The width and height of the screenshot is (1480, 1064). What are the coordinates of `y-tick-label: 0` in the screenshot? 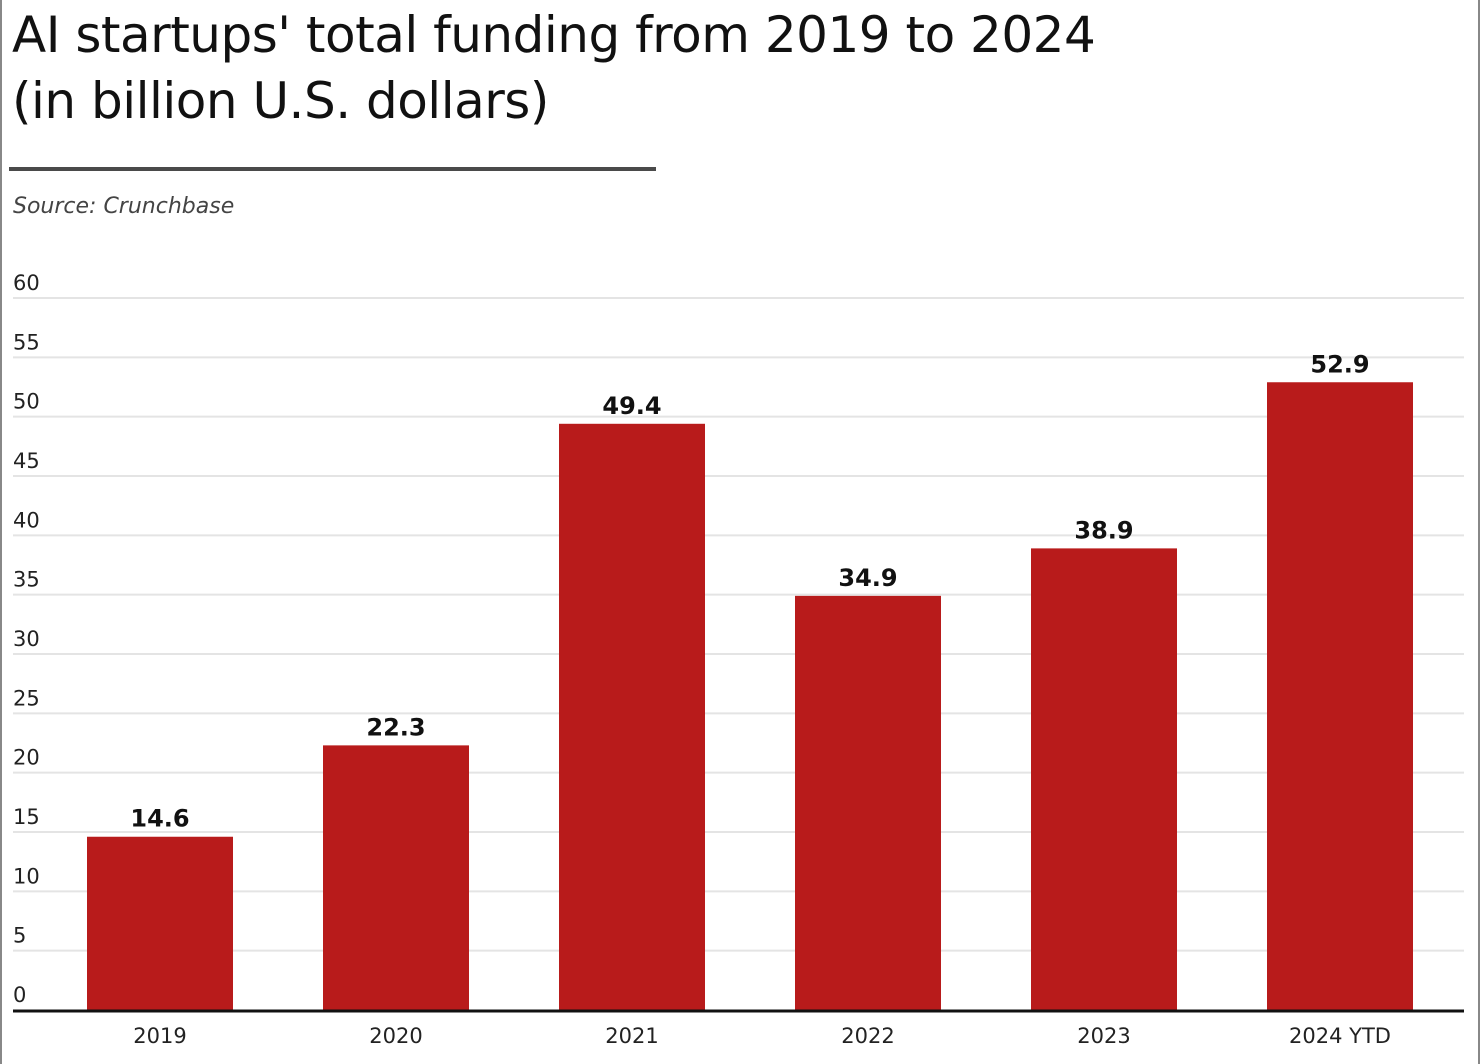 It's located at (19, 995).